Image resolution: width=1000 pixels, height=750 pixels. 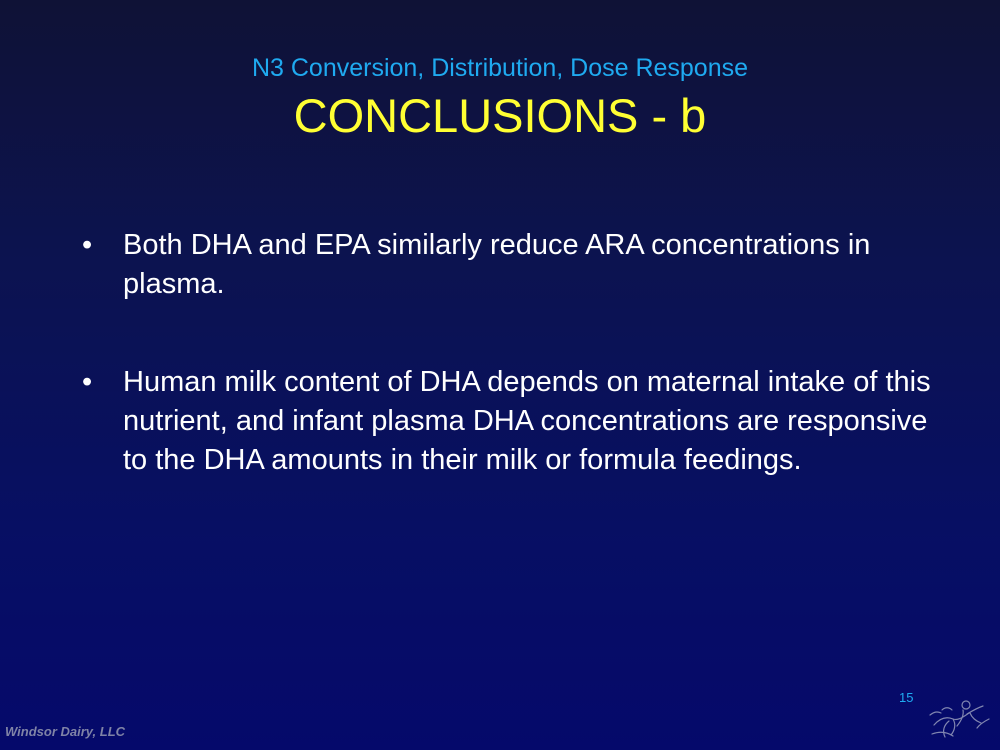 I want to click on hand-drawn-figure-icon, so click(x=959, y=719).